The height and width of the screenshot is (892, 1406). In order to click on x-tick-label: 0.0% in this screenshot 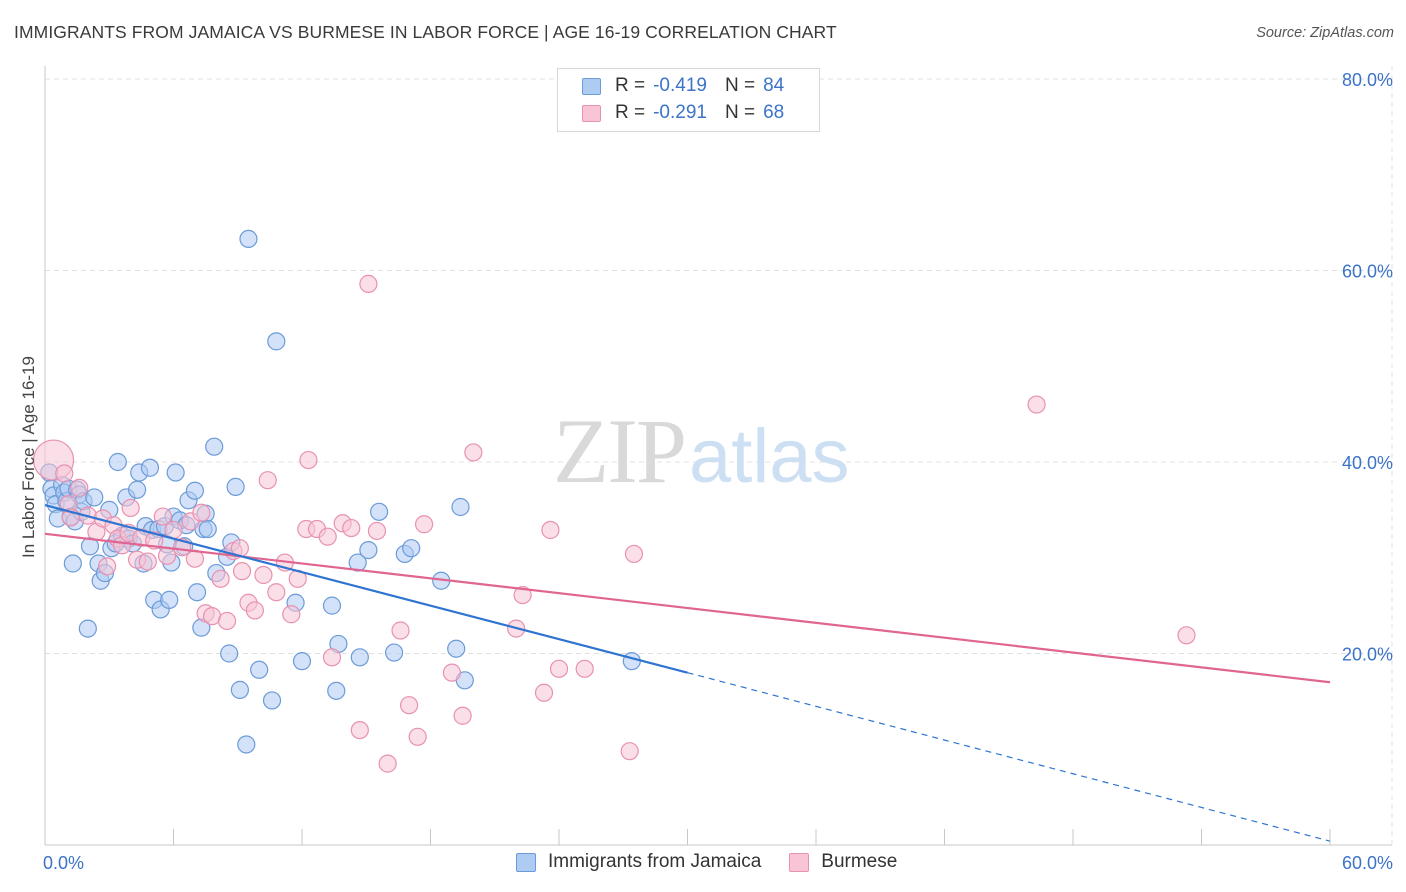, I will do `click(63, 863)`.